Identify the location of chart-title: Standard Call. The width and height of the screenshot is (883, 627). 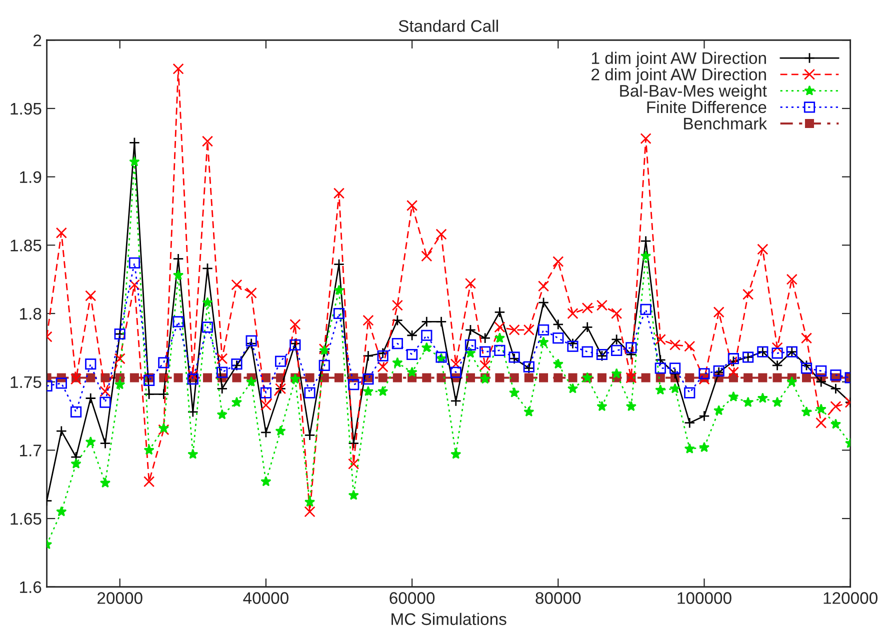
(448, 26).